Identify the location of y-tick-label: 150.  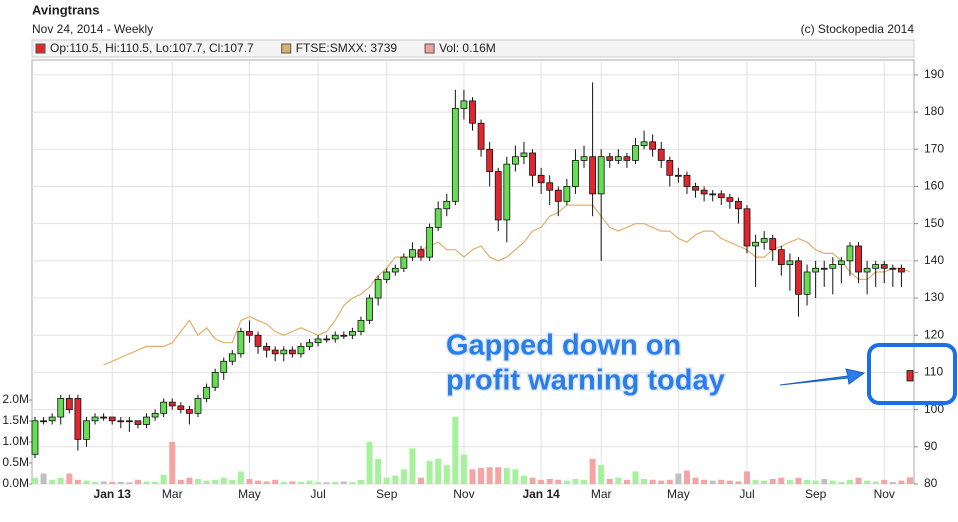
(934, 223).